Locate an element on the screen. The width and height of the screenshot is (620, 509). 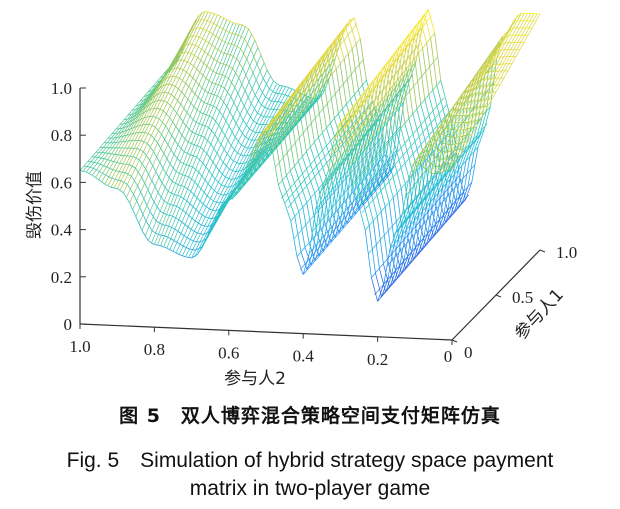
x-tick-label: 0.4 is located at coordinates (304, 356).